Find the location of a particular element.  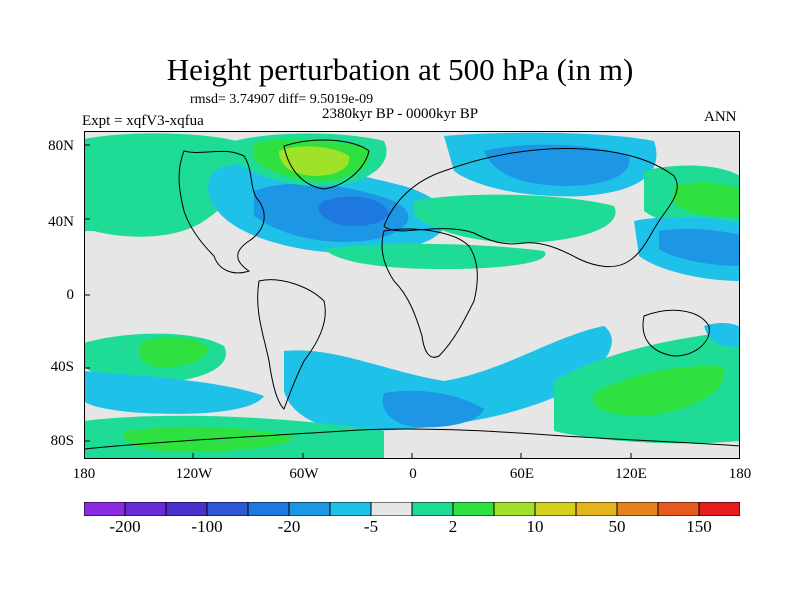

north-pacific-lime-core is located at coordinates (707, 199).